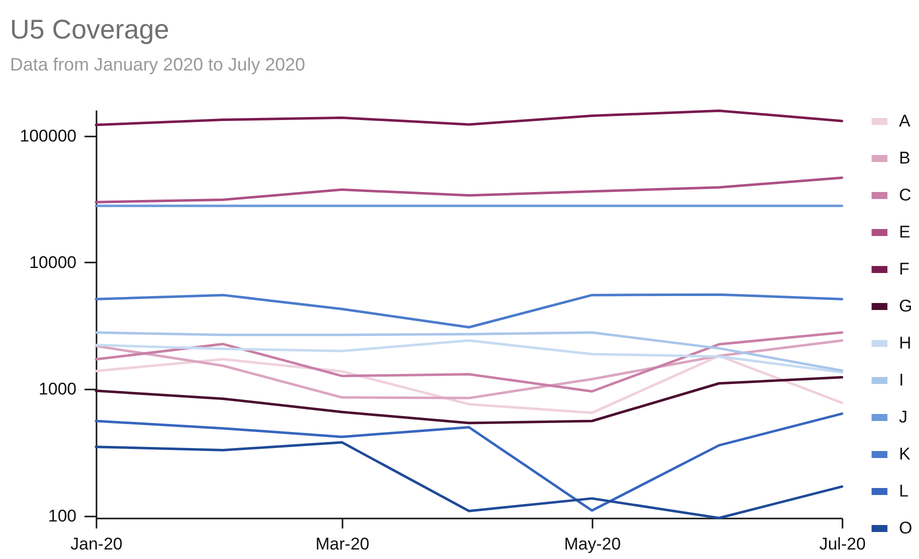 This screenshot has width=919, height=559. What do you see at coordinates (905, 306) in the screenshot?
I see `legend-label: G` at bounding box center [905, 306].